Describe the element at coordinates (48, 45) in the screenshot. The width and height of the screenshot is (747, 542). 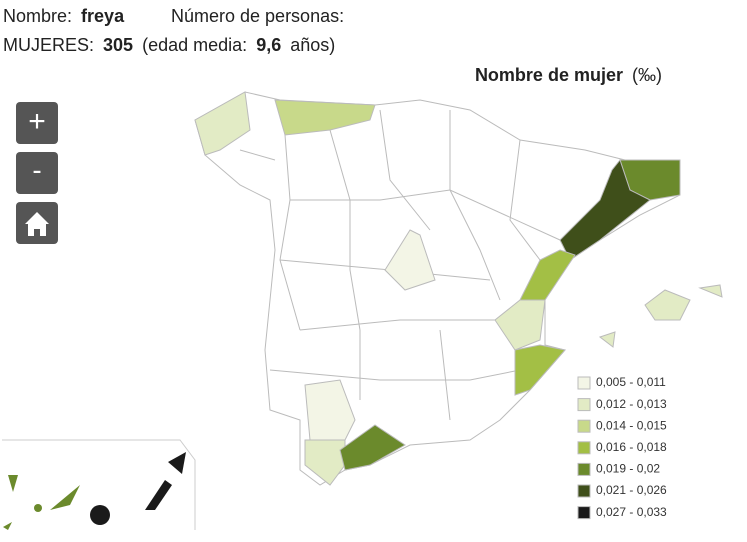
I see `women-label: MUJERES:` at that location.